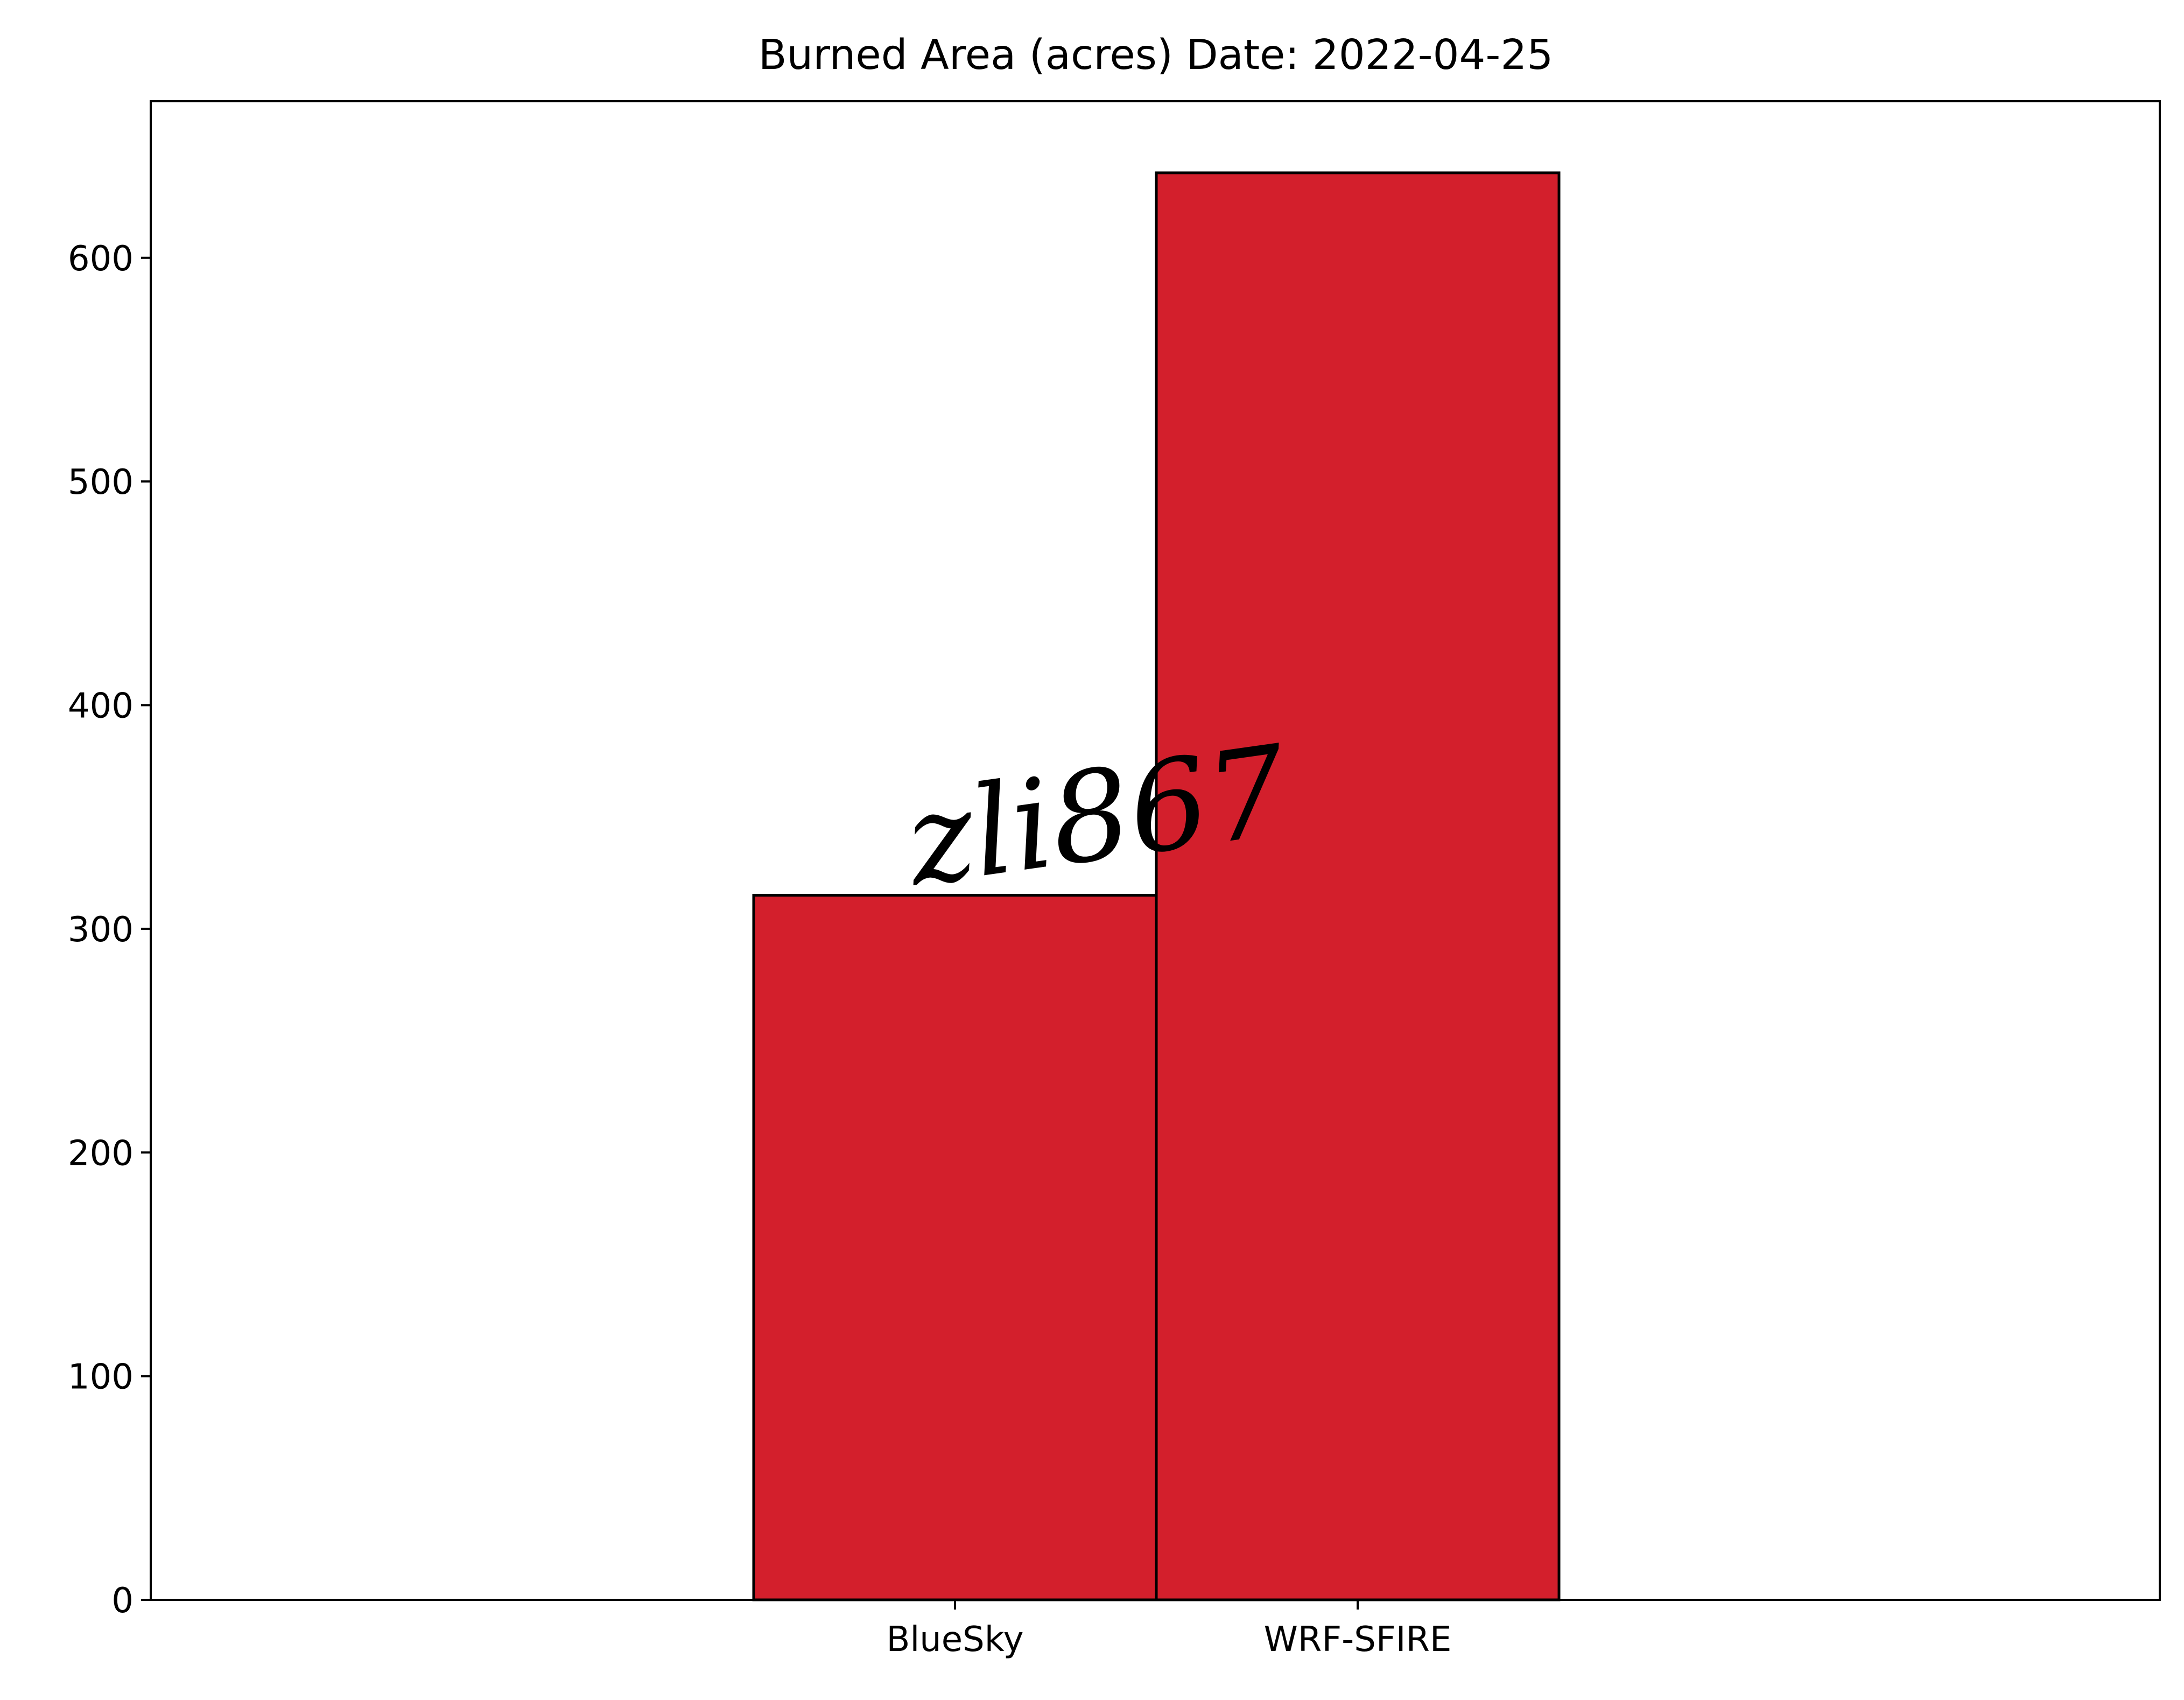 The image size is (2184, 1700). What do you see at coordinates (1169, 1630) in the screenshot?
I see `x-axis: BlueSky WRF-SFIRE` at bounding box center [1169, 1630].